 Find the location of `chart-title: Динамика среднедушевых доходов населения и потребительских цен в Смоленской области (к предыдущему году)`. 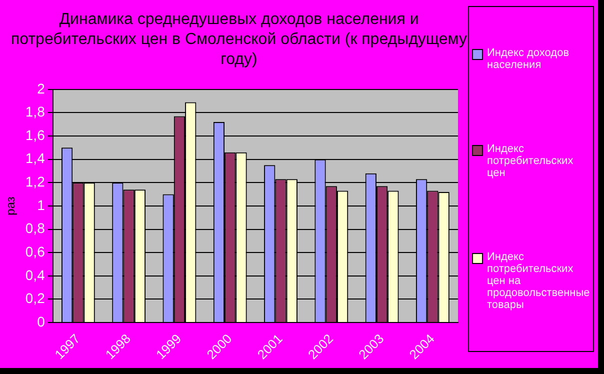

chart-title: Динамика среднедушевых доходов населения и потребительских цен в Смоленской области (к предыдущему году) is located at coordinates (239, 40).